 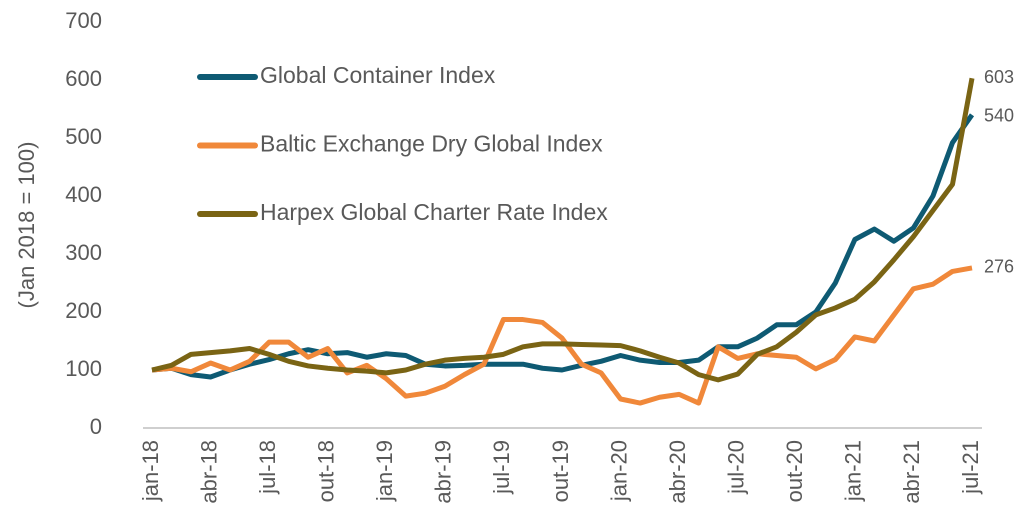 I want to click on x-tick-label: abr-20, so click(x=677, y=472).